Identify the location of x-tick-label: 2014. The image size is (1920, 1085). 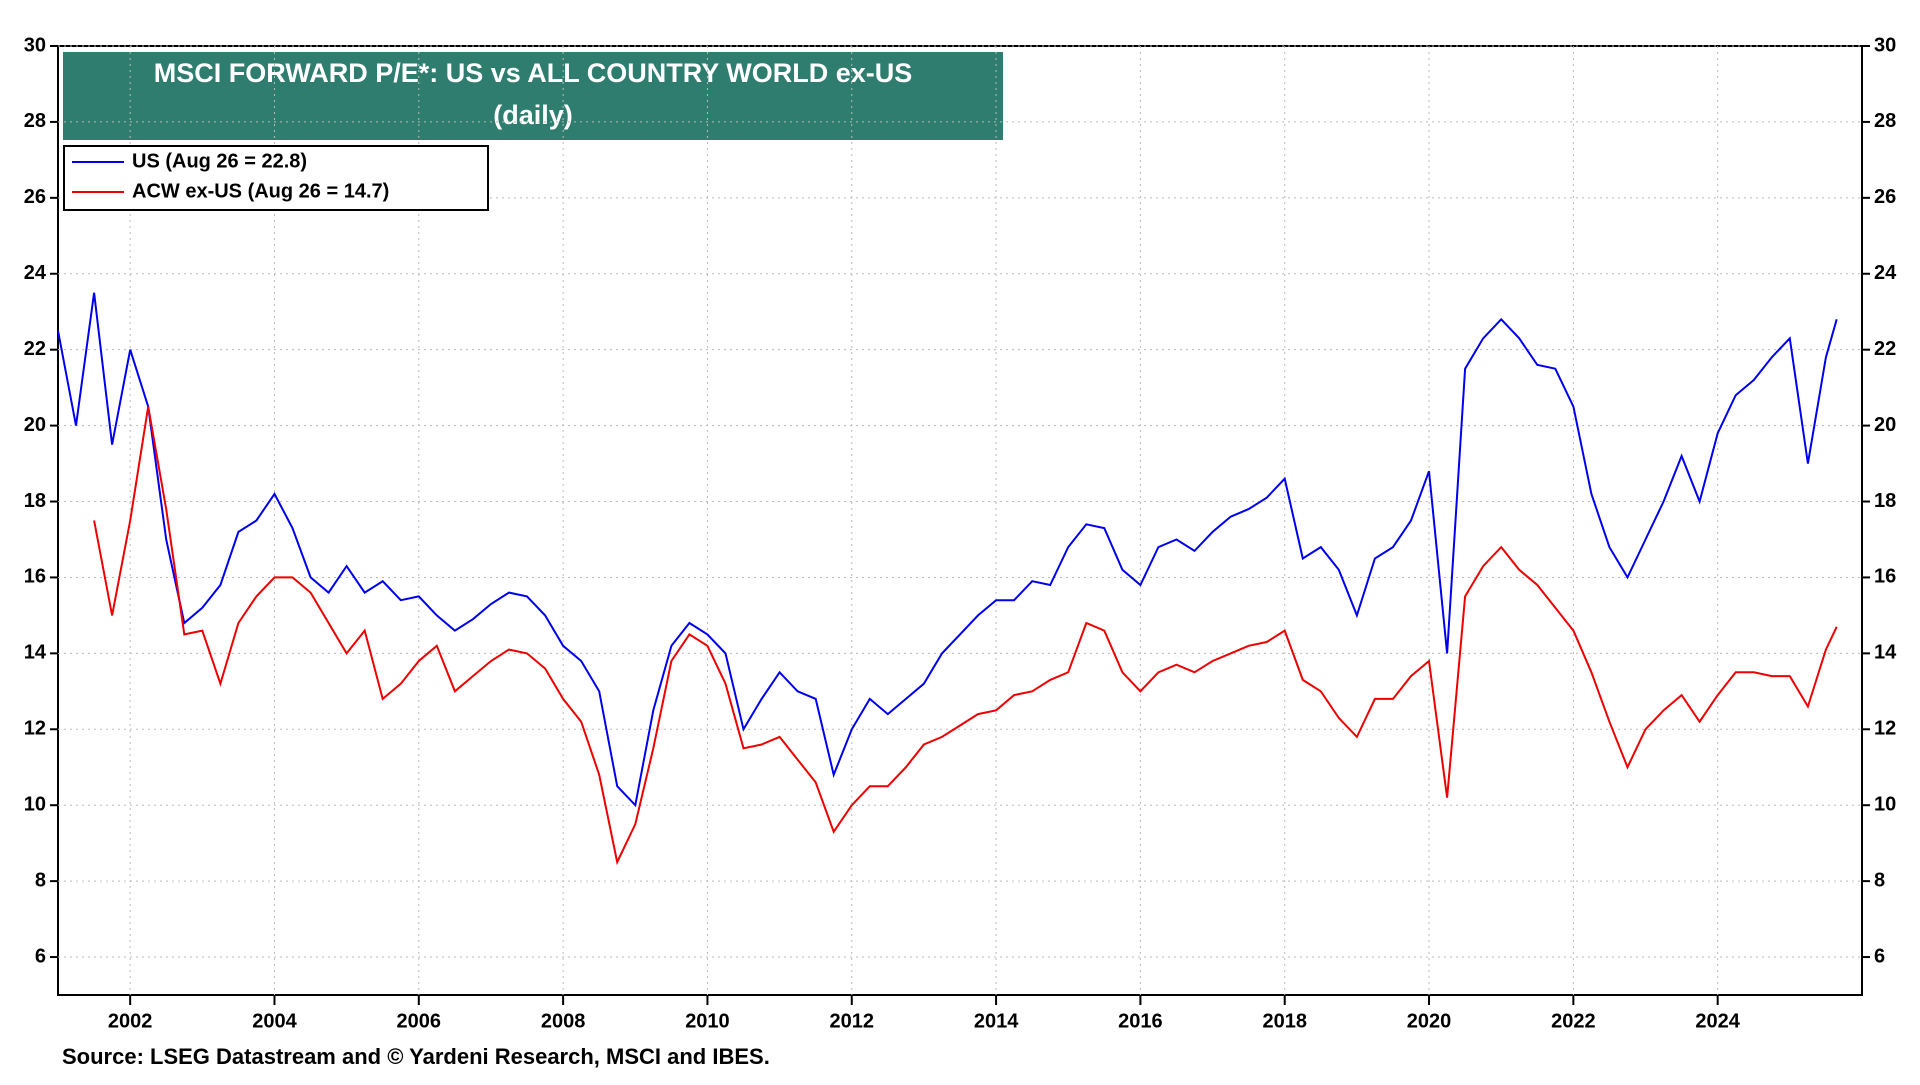
(996, 1021).